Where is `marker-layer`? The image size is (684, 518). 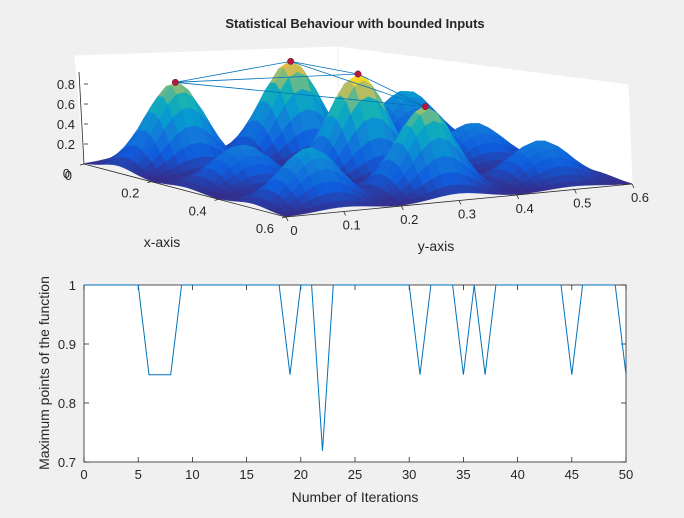 marker-layer is located at coordinates (300, 84).